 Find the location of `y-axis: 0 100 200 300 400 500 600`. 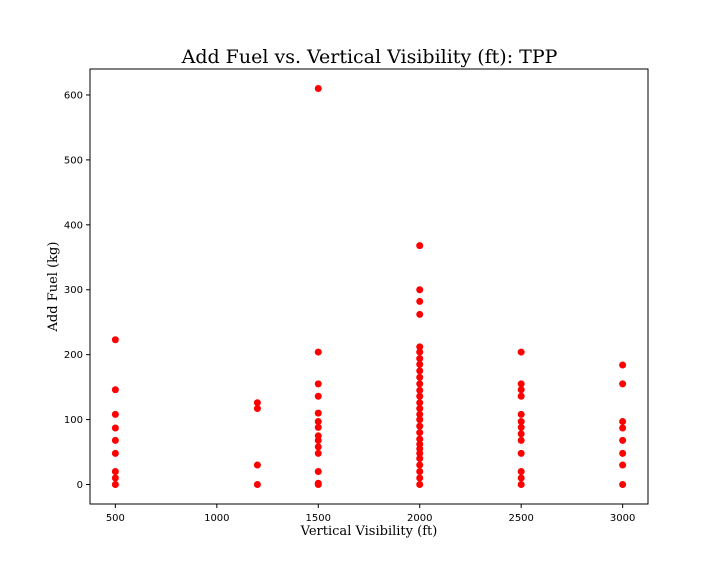

y-axis: 0 100 200 300 400 500 600 is located at coordinates (77, 290).